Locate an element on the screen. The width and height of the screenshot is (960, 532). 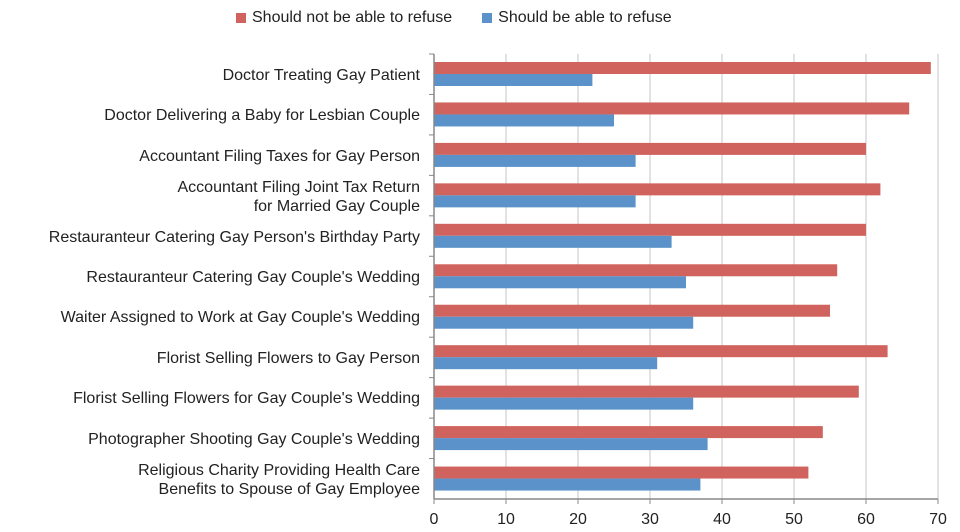
x-tick-label: 10 is located at coordinates (506, 519).